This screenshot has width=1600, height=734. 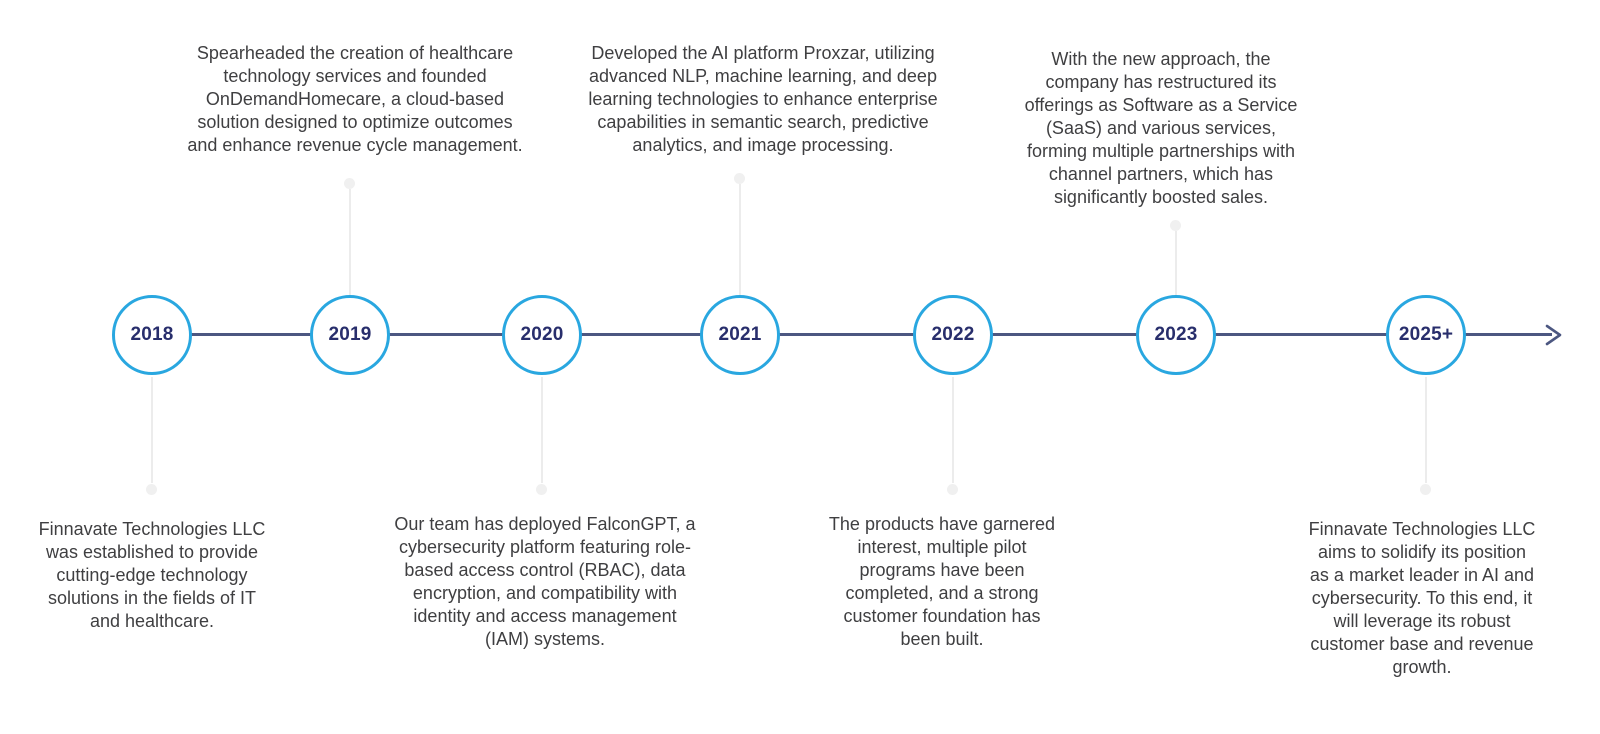 I want to click on year-label: 2020, so click(x=542, y=334).